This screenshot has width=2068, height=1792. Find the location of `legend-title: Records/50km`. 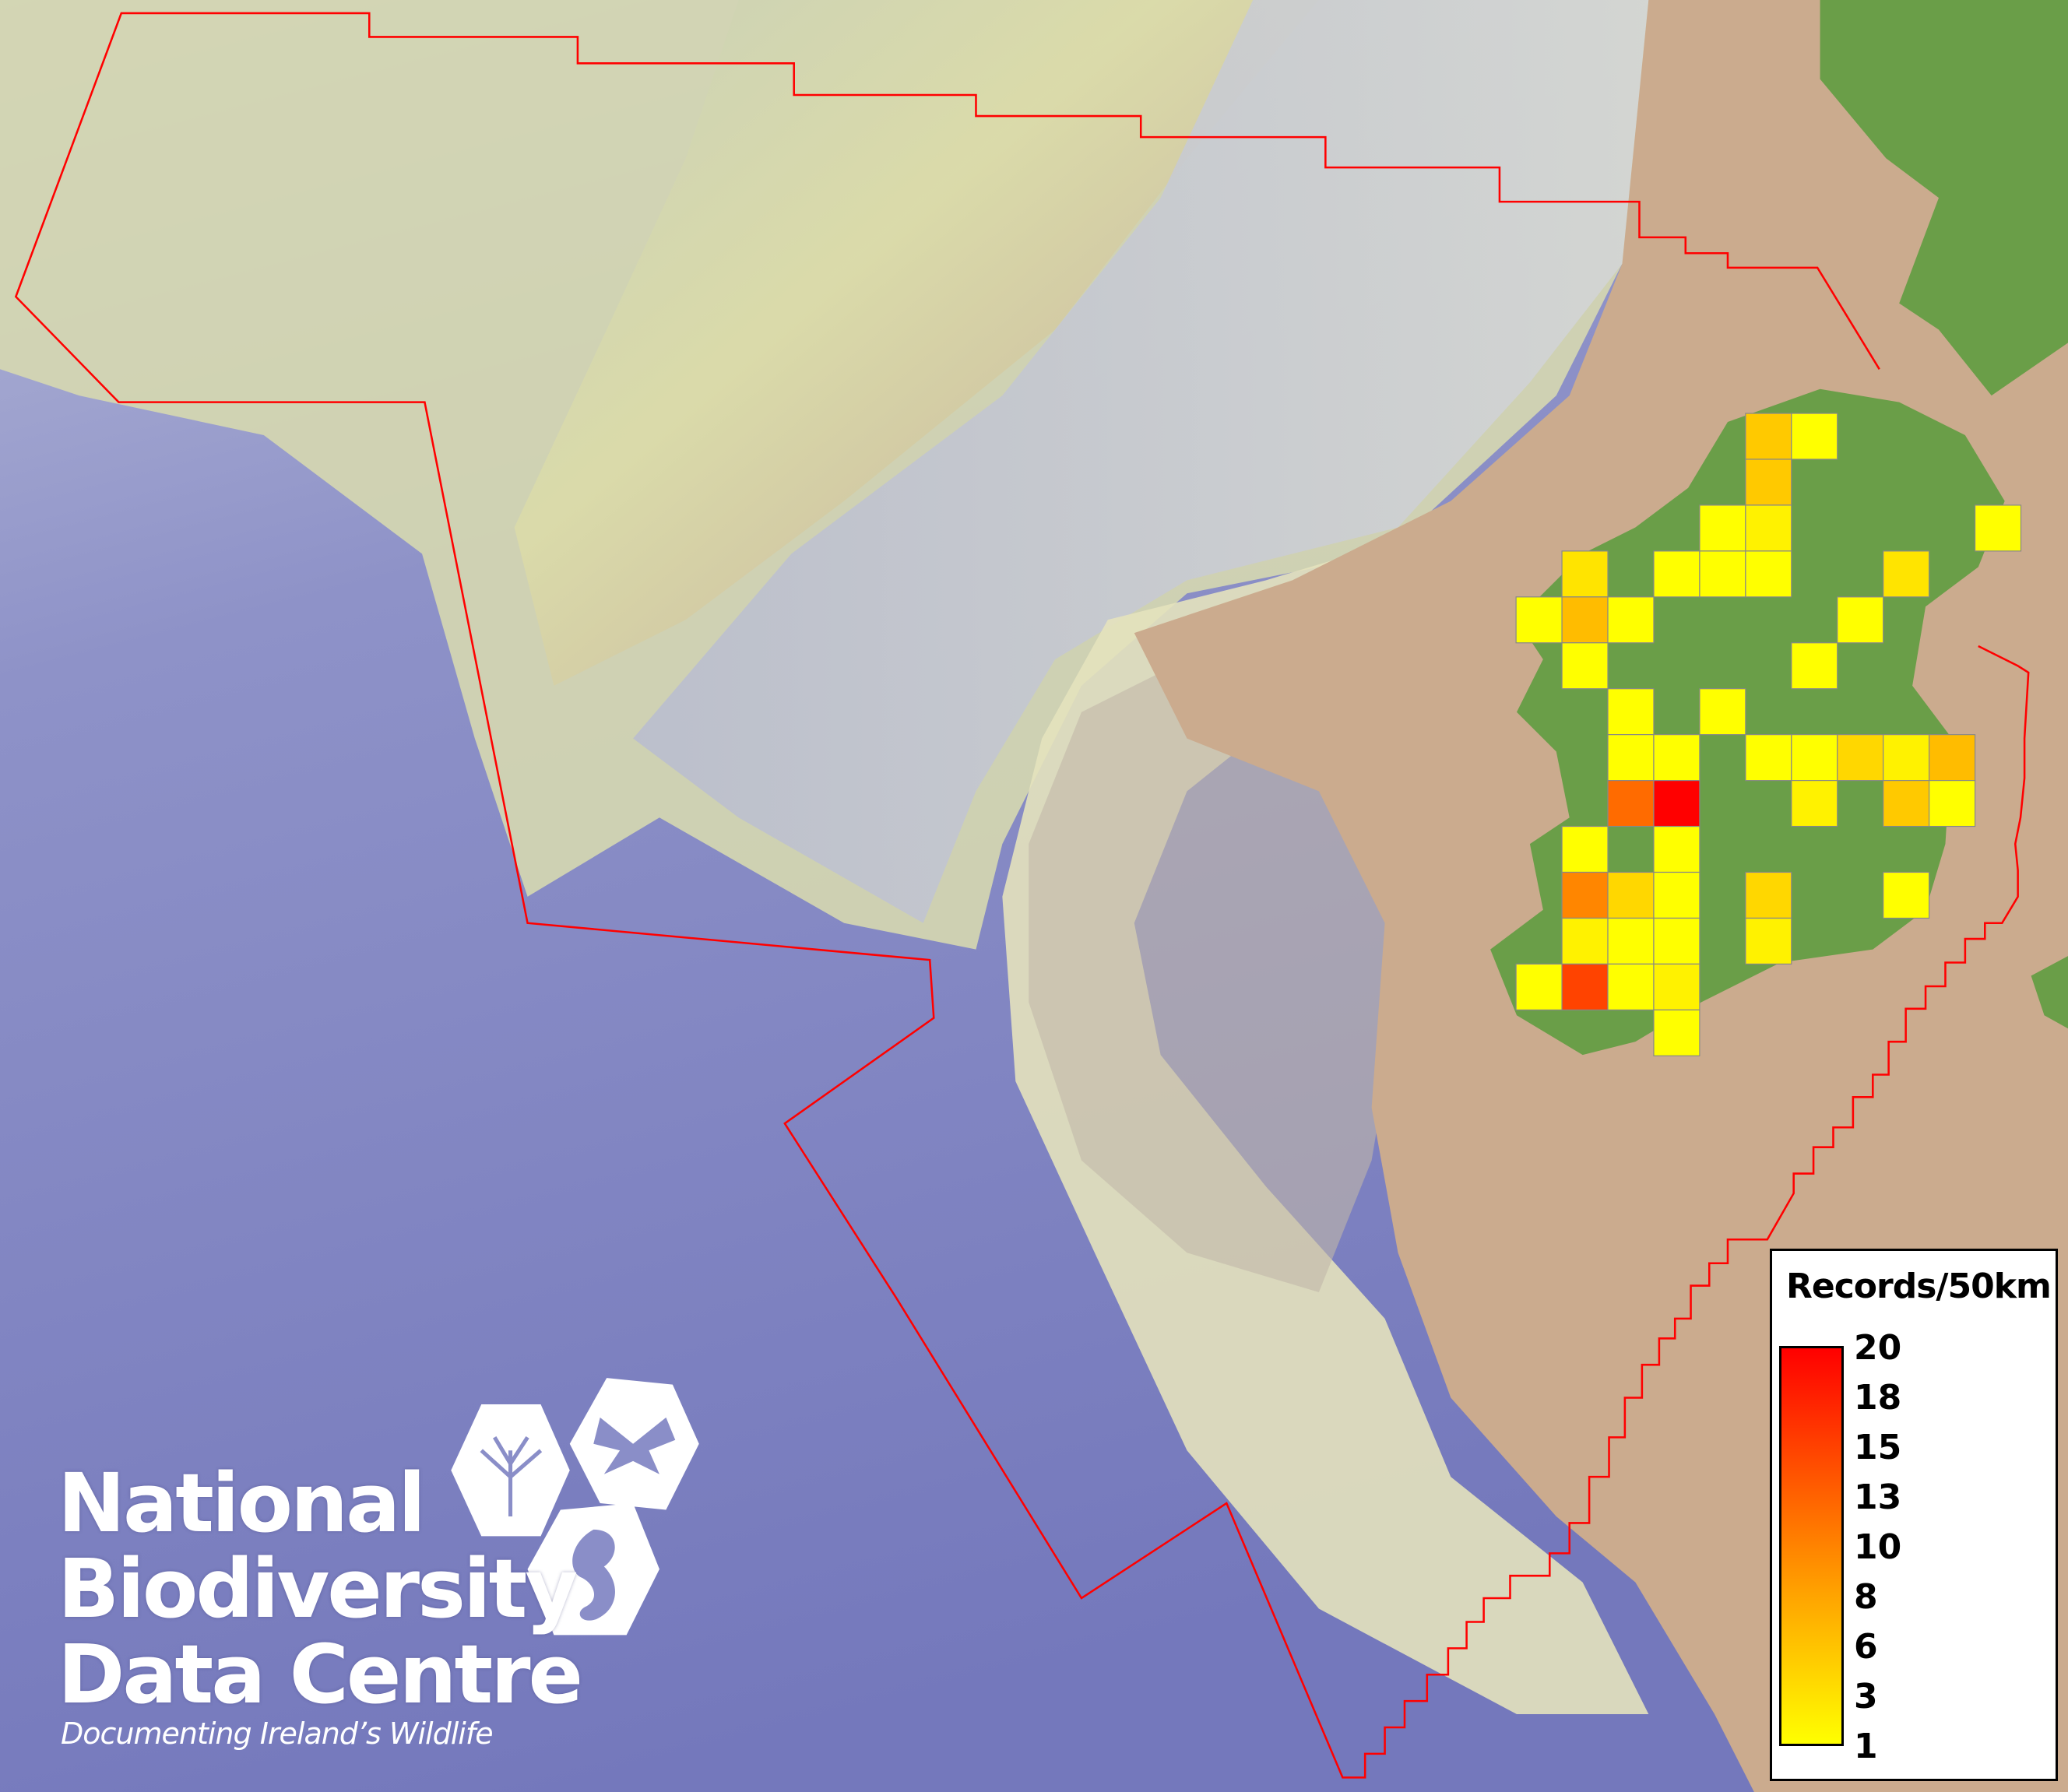

legend-title: Records/50km is located at coordinates (1919, 1286).